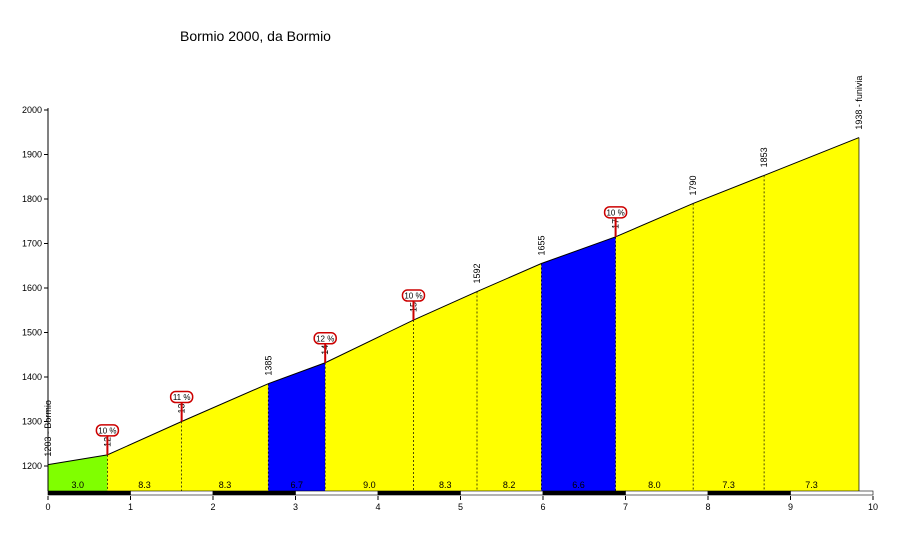 The width and height of the screenshot is (900, 533). What do you see at coordinates (32, 110) in the screenshot?
I see `y-tick-label-2000: 2000` at bounding box center [32, 110].